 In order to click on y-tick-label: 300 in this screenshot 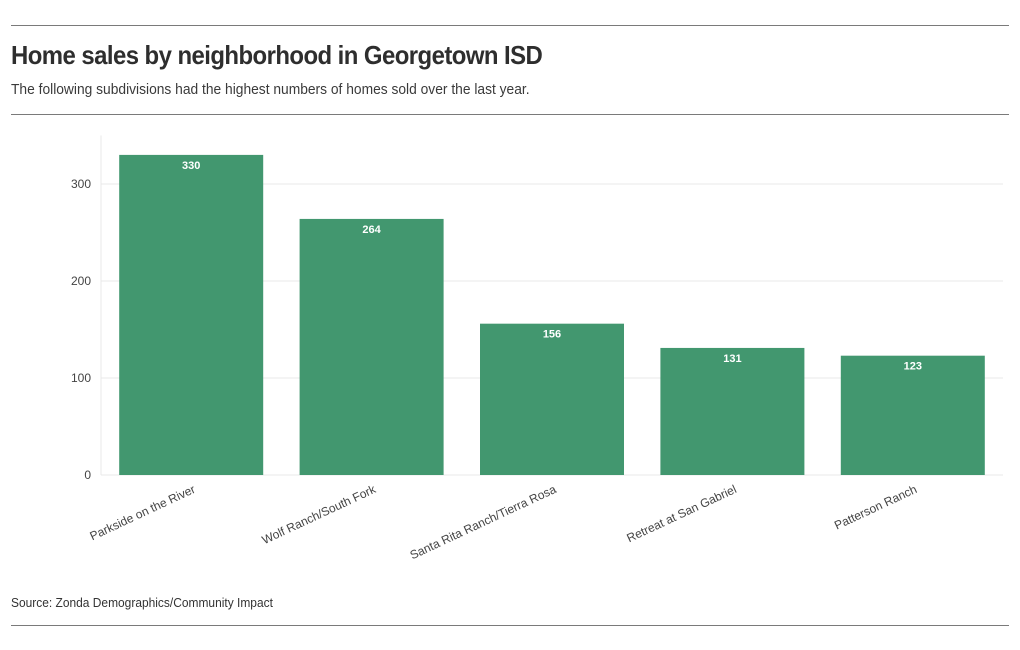, I will do `click(81, 184)`.